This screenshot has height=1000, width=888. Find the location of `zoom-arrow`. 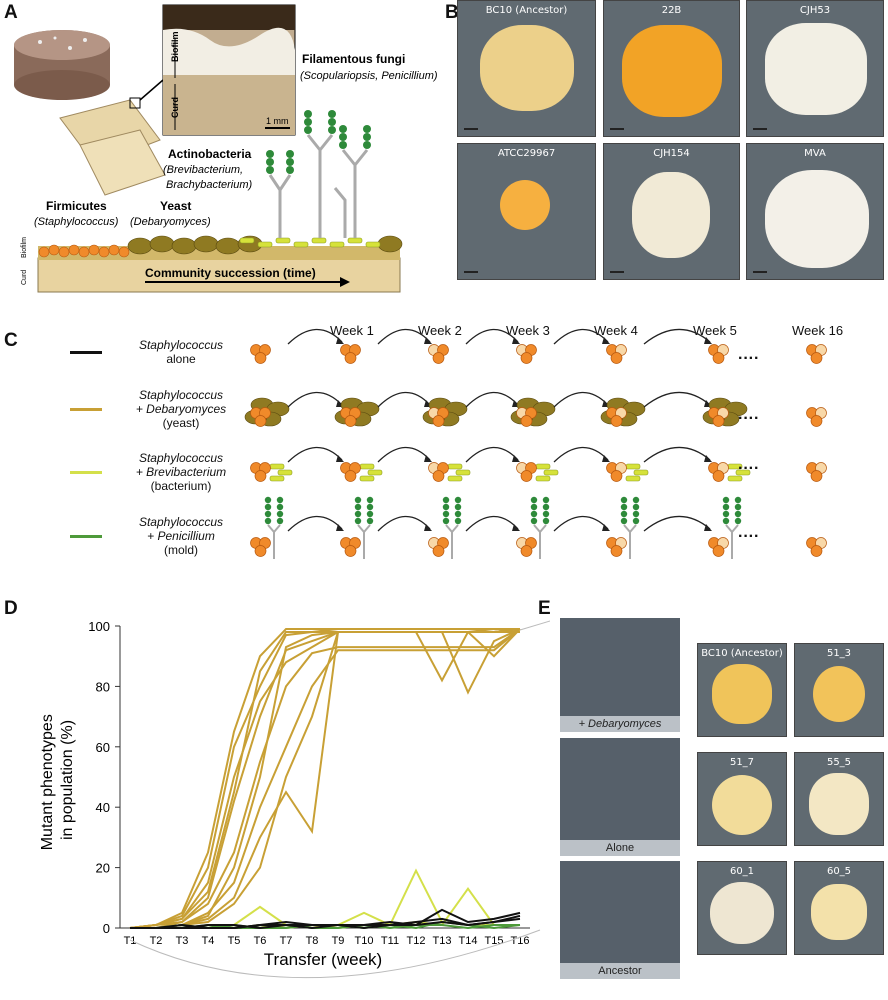

zoom-arrow is located at coordinates (151, 90).